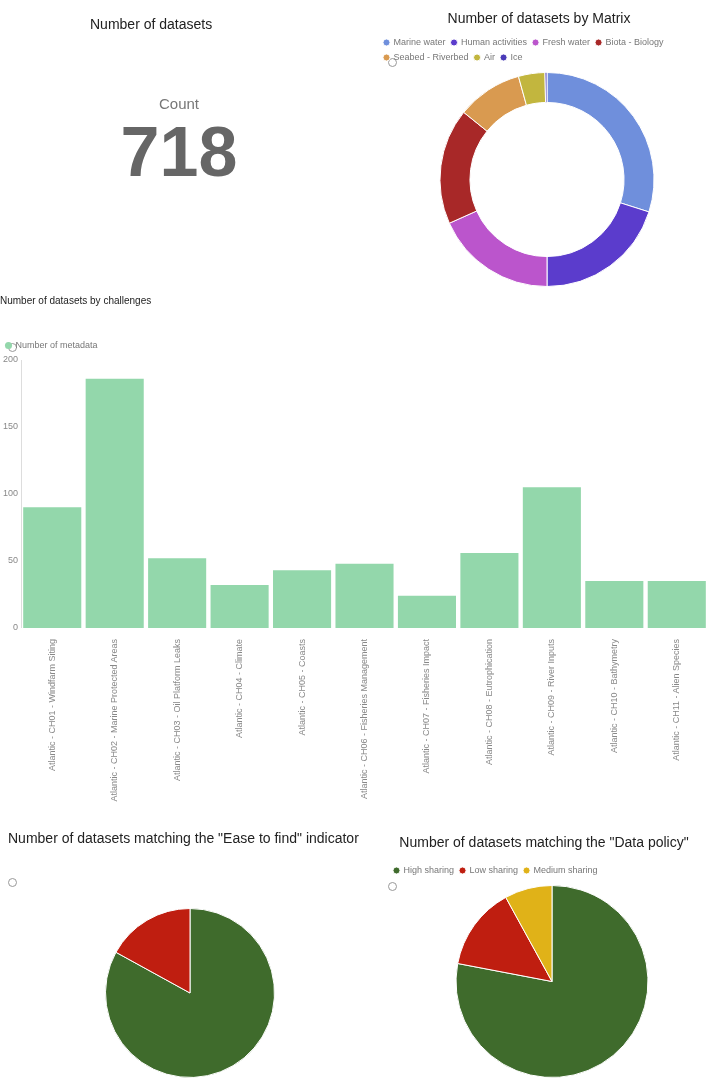 The width and height of the screenshot is (716, 1086). I want to click on data-label: 718, so click(179, 152).